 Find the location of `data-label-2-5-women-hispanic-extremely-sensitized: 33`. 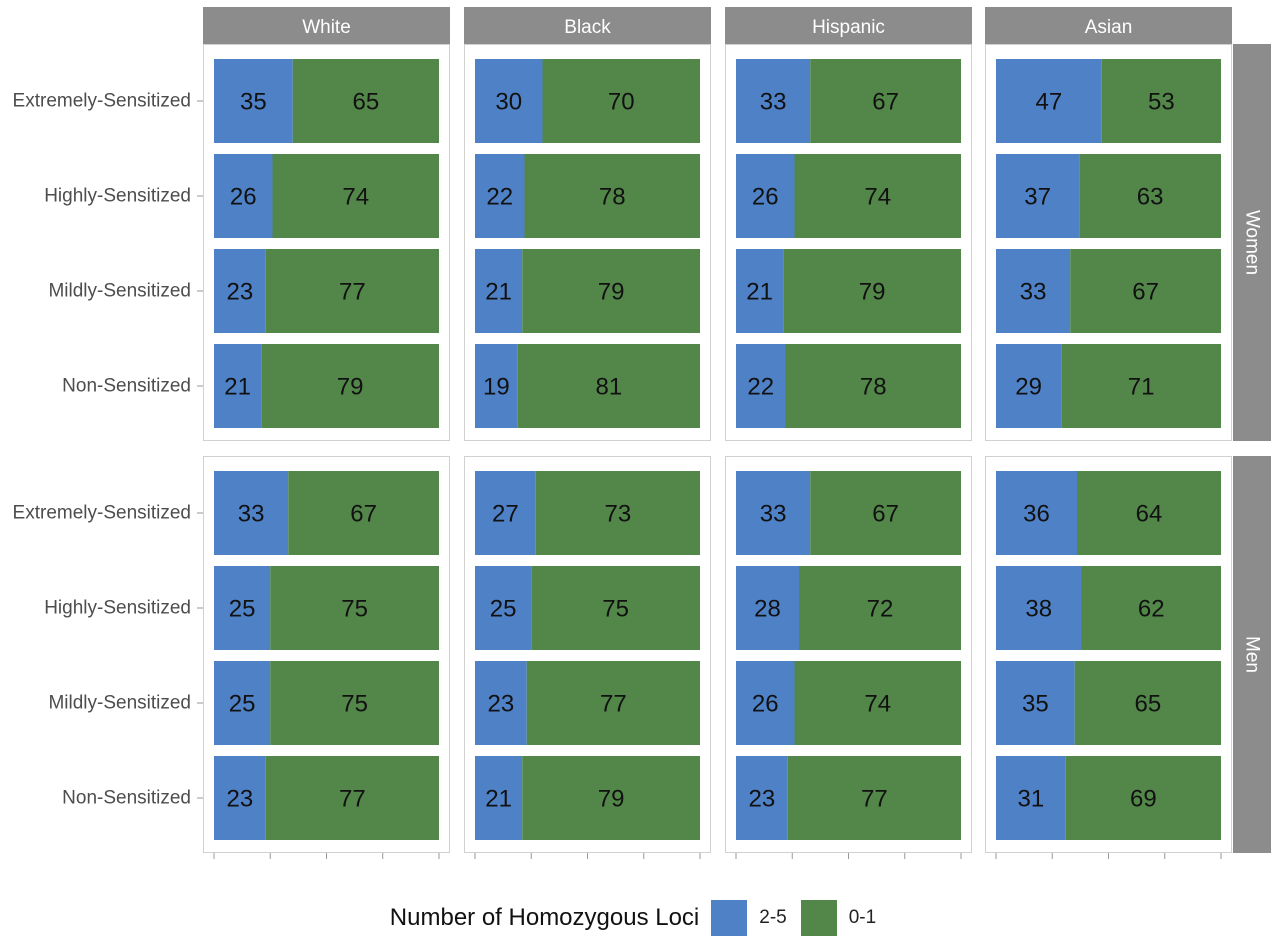

data-label-2-5-women-hispanic-extremely-sensitized: 33 is located at coordinates (773, 102).